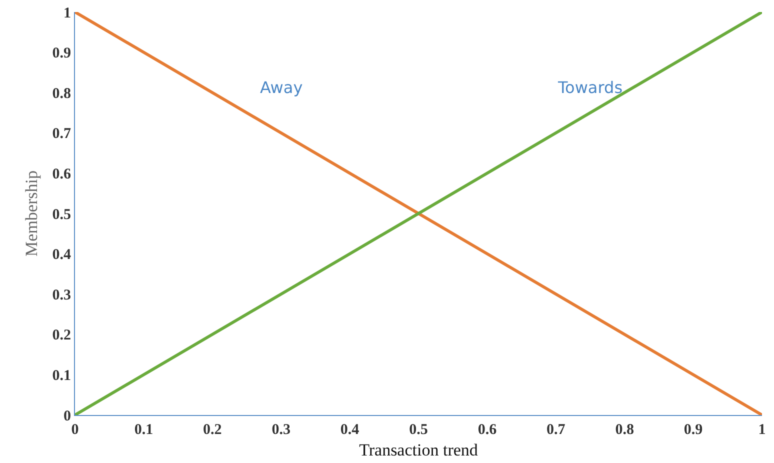 The height and width of the screenshot is (463, 774). What do you see at coordinates (61, 54) in the screenshot?
I see `y-tick-label: 0.9` at bounding box center [61, 54].